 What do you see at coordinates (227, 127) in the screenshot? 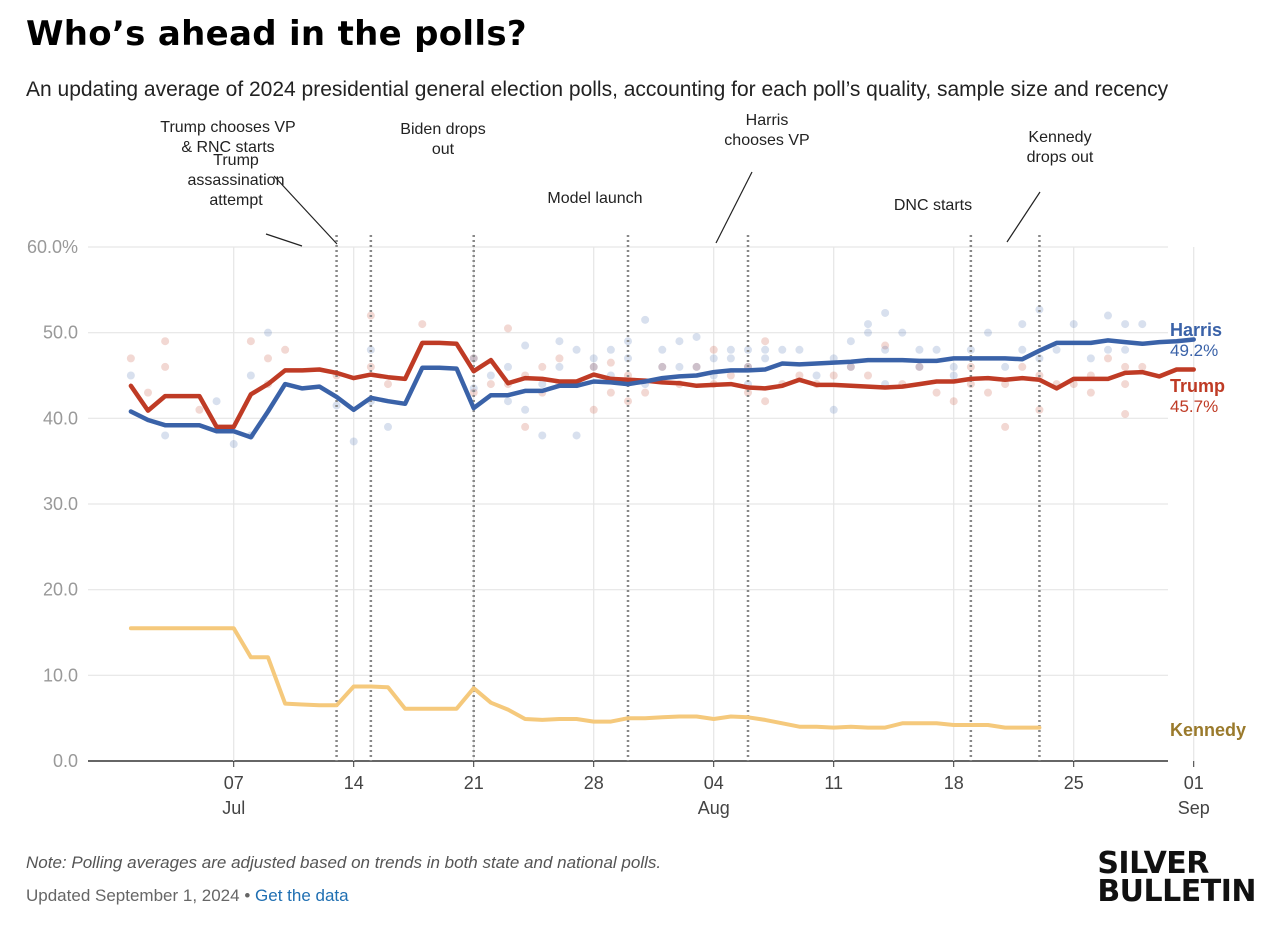
I see `event-label: Trump chooses VP` at bounding box center [227, 127].